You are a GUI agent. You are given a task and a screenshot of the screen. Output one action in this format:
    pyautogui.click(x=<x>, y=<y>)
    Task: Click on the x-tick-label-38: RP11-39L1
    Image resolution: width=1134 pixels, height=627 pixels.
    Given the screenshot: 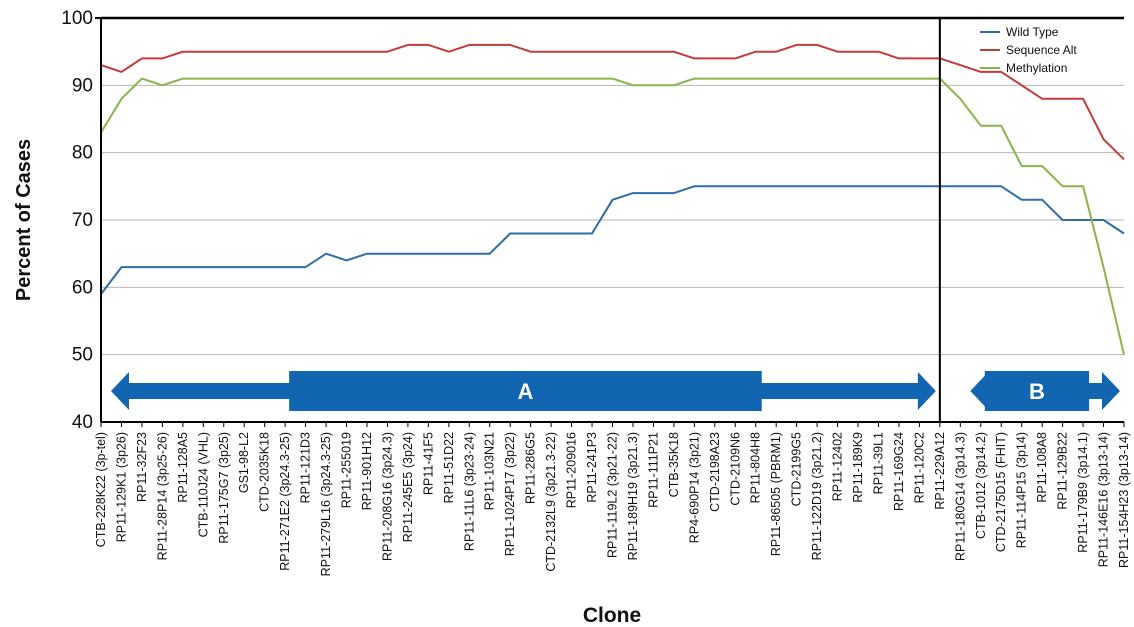 What is the action you would take?
    pyautogui.click(x=879, y=463)
    